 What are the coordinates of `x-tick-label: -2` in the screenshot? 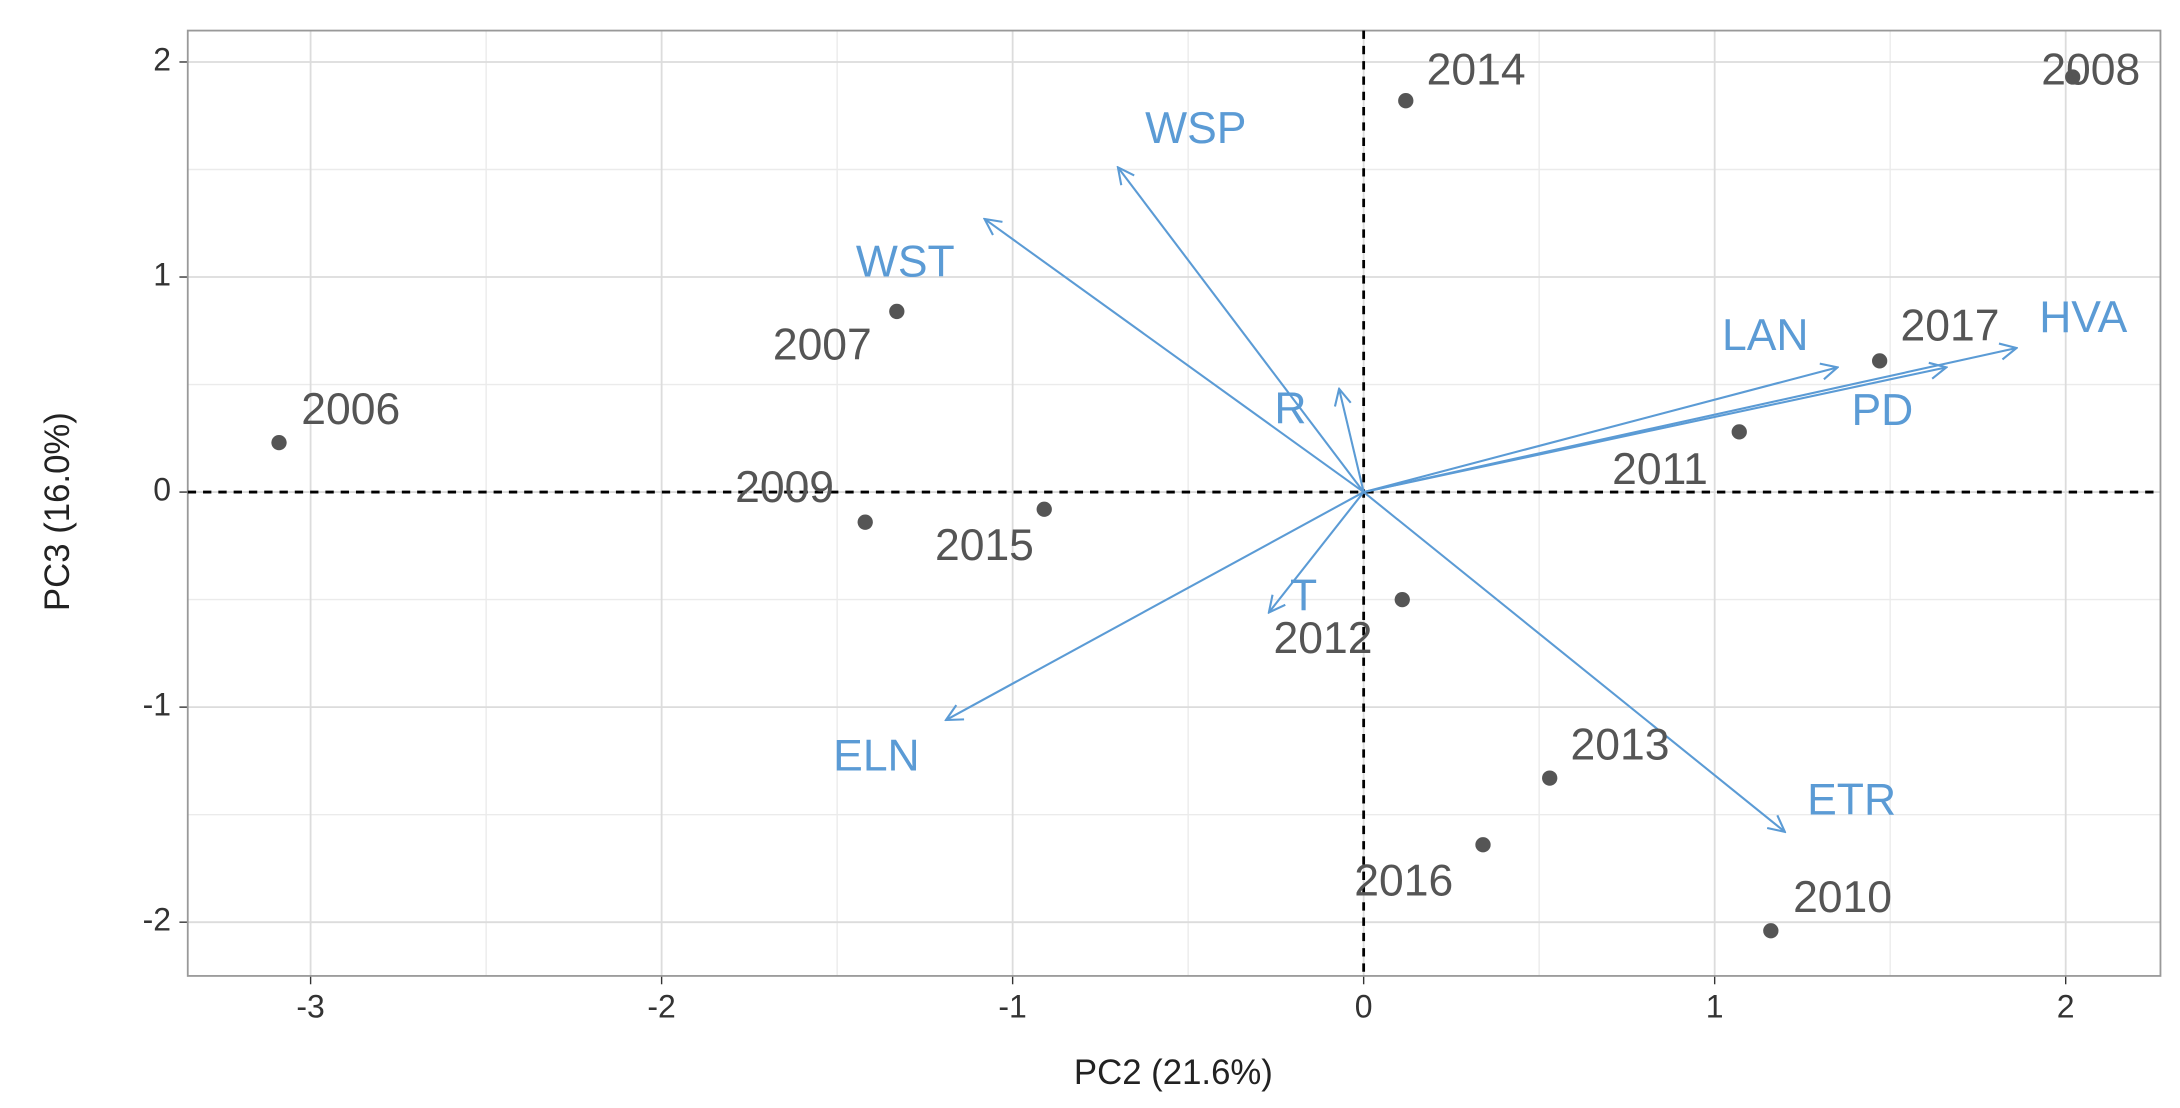 It's located at (661, 1007).